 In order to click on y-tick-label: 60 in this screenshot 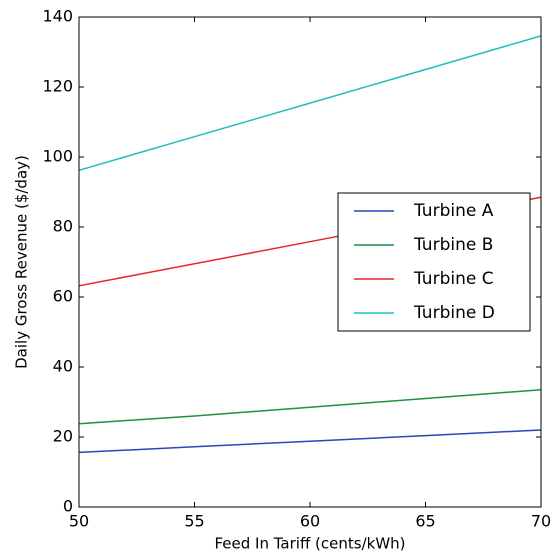, I will do `click(63, 296)`.